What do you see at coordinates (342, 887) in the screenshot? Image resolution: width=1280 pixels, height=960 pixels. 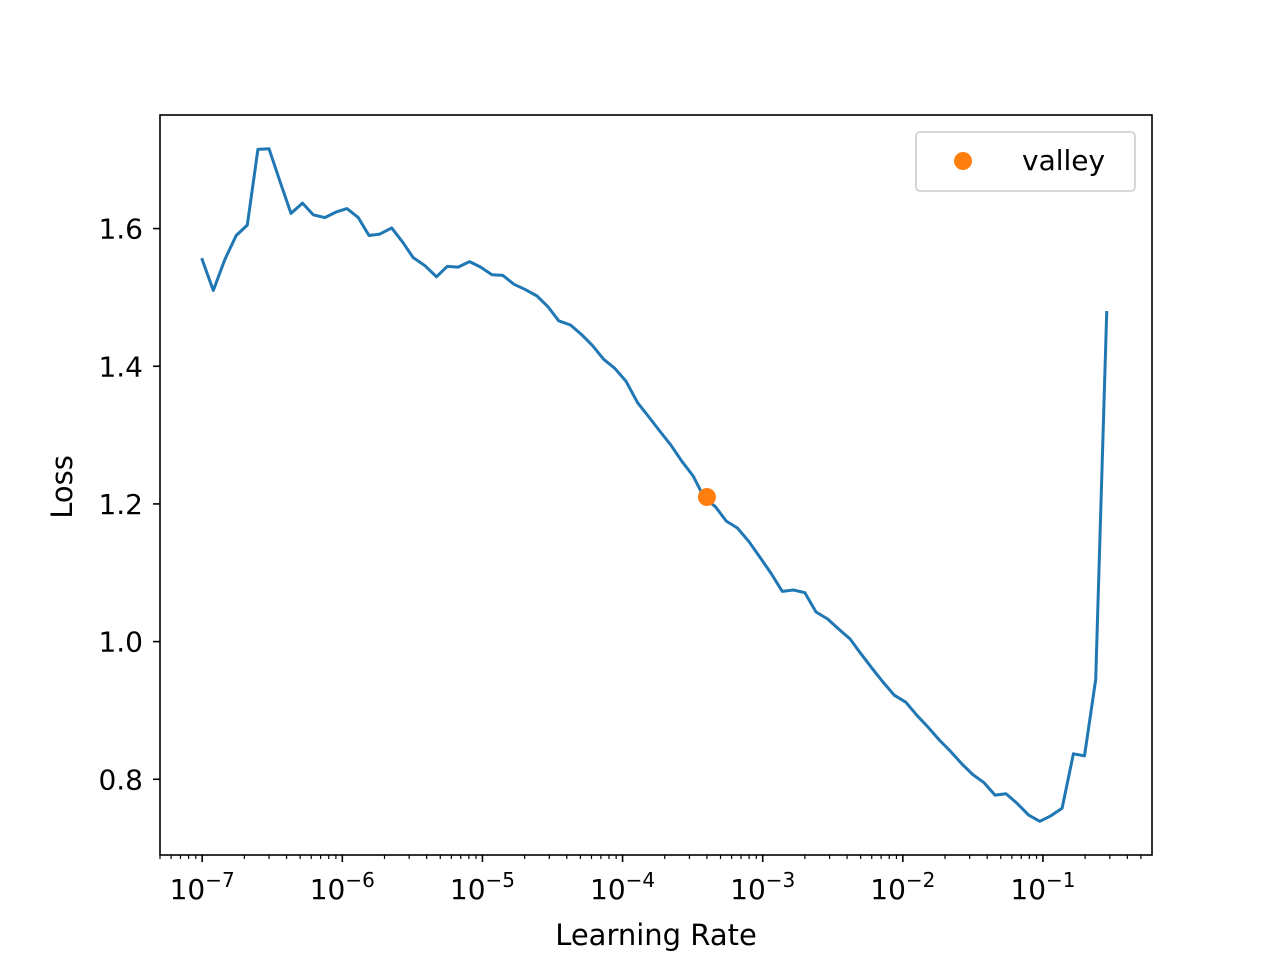 I see `x-tick-label: 10⁻⁶` at bounding box center [342, 887].